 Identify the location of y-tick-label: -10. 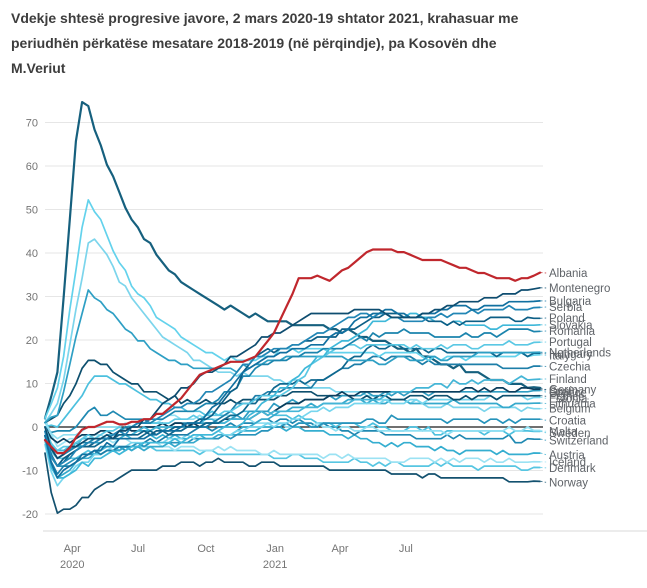
(30, 472).